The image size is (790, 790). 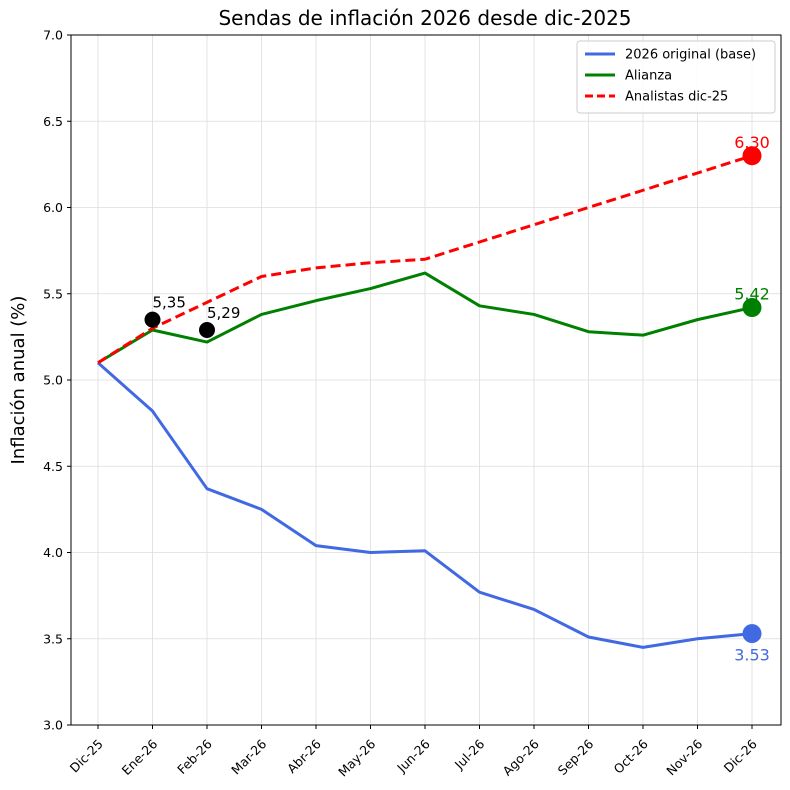 What do you see at coordinates (223, 313) in the screenshot?
I see `observed-point-label: 5,29` at bounding box center [223, 313].